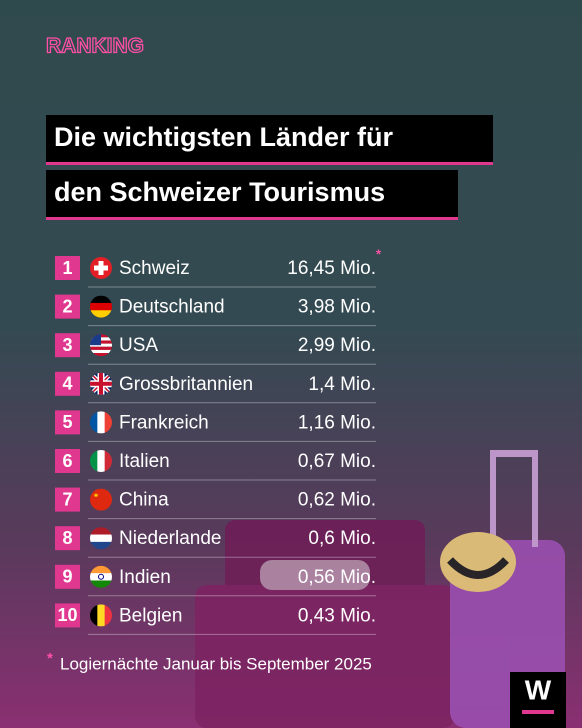 Image resolution: width=582 pixels, height=728 pixels. I want to click on rank: 10, so click(67, 615).